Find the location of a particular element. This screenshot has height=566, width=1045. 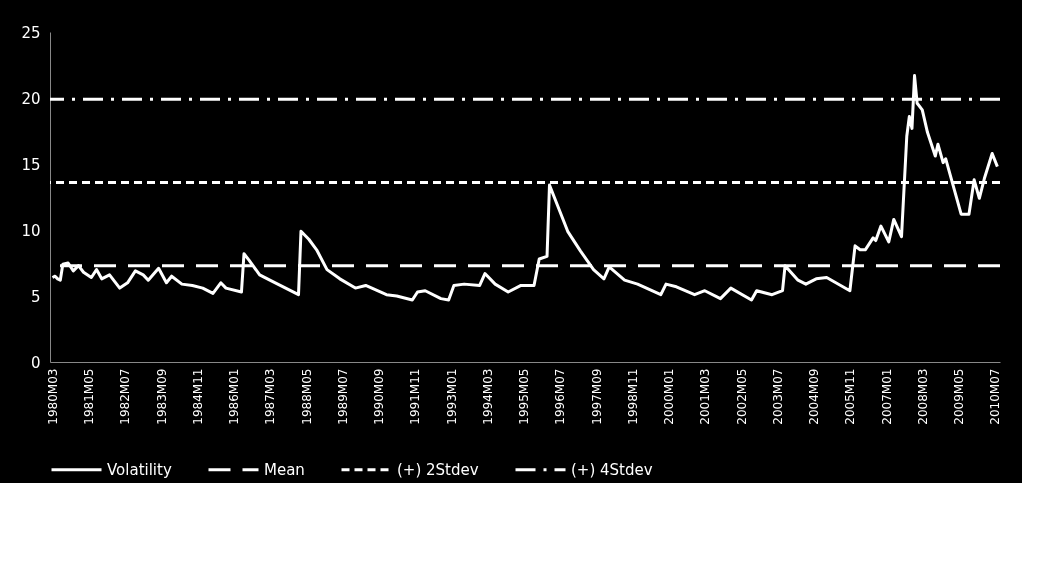

x-tick-label: 2004M09 is located at coordinates (814, 396).